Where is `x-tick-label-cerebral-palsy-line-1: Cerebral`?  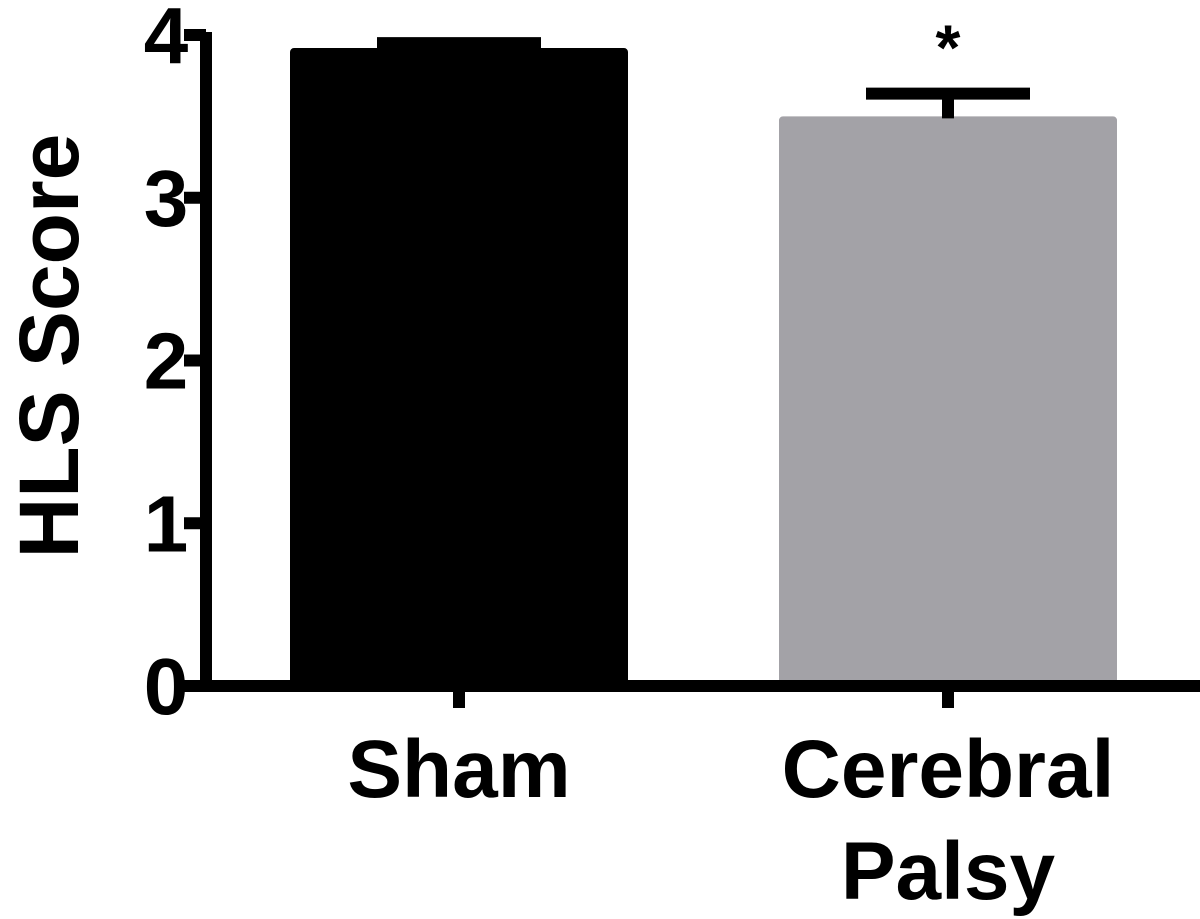 x-tick-label-cerebral-palsy-line-1: Cerebral is located at coordinates (948, 769).